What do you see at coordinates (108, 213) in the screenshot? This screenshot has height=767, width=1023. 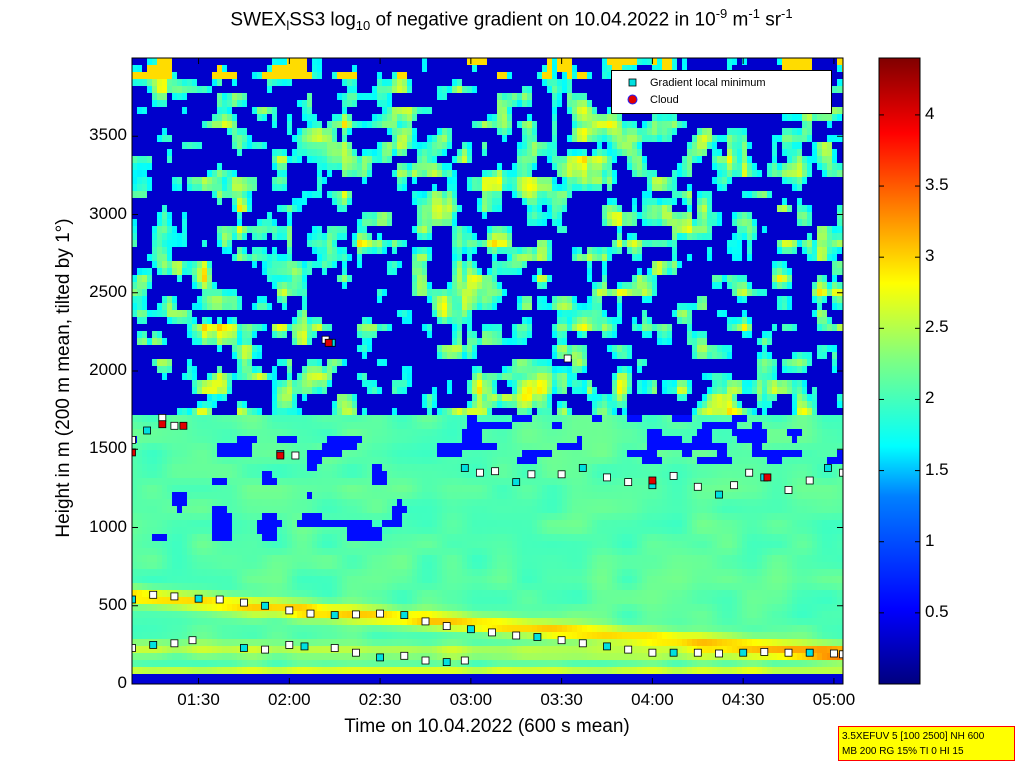 I see `y-tick-label: 3000` at bounding box center [108, 213].